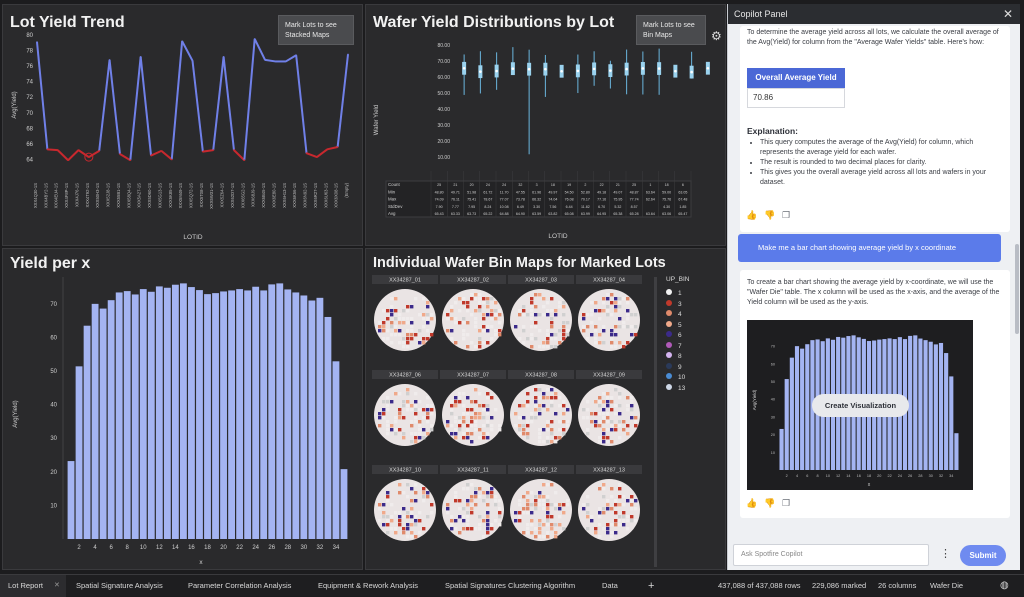 This screenshot has height=597, width=1024. Describe the element at coordinates (947, 585) in the screenshot. I see `active-table-status: Wafer Die` at that location.